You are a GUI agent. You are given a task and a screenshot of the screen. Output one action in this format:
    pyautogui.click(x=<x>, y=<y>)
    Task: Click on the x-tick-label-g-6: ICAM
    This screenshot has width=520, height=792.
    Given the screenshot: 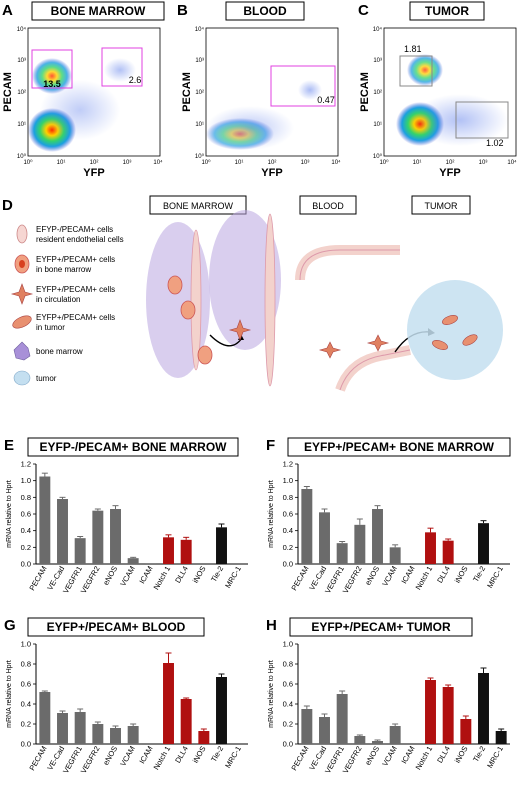 What is the action you would take?
    pyautogui.click(x=145, y=755)
    